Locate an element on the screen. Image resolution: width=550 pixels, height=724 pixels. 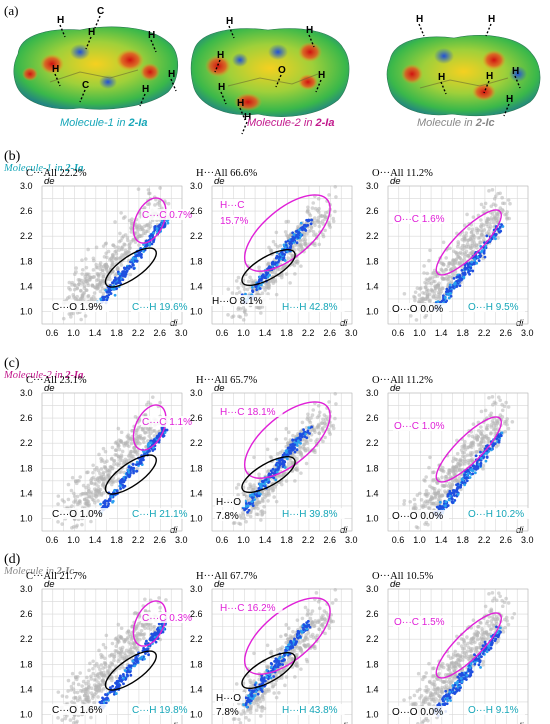
plot-header: C···All 21.7% is located at coordinates (56, 576).